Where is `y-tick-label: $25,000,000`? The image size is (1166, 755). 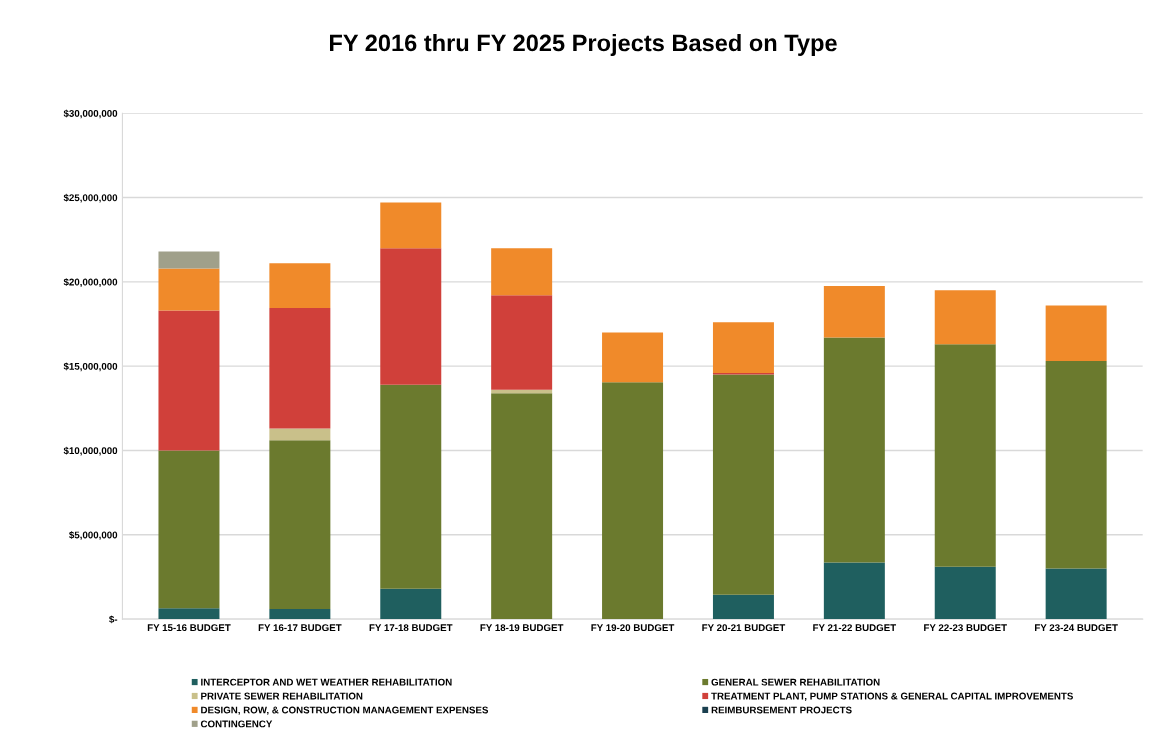
y-tick-label: $25,000,000 is located at coordinates (90, 198).